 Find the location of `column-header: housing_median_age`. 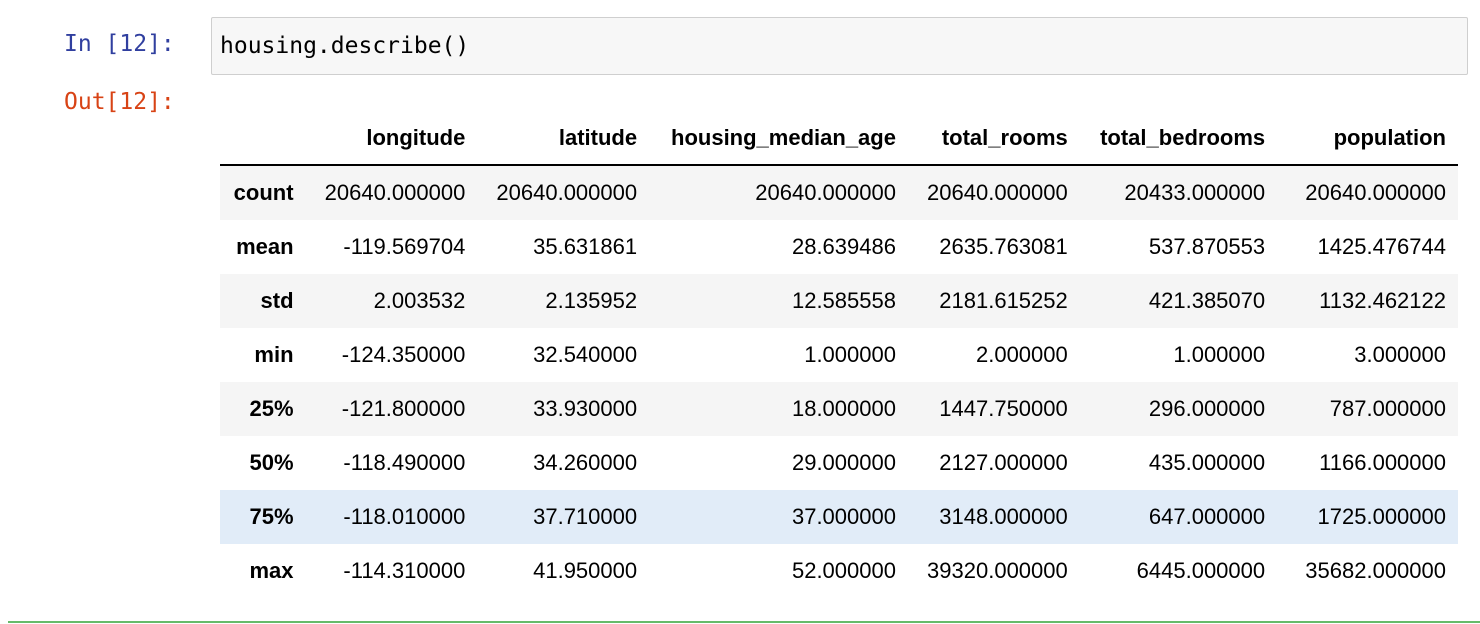

column-header: housing_median_age is located at coordinates (778, 139).